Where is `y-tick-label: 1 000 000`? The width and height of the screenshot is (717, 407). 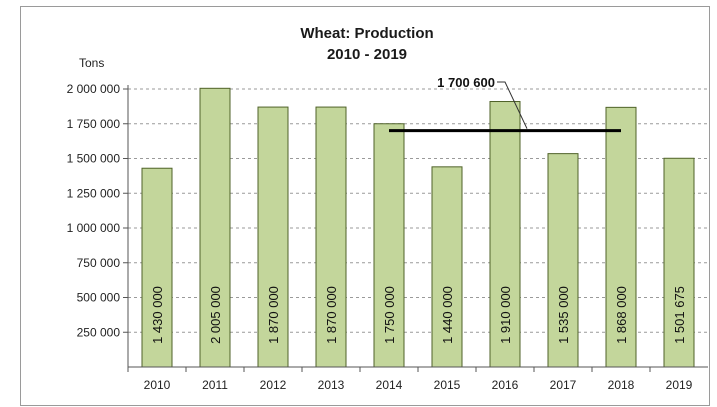
y-tick-label: 1 000 000 is located at coordinates (94, 228).